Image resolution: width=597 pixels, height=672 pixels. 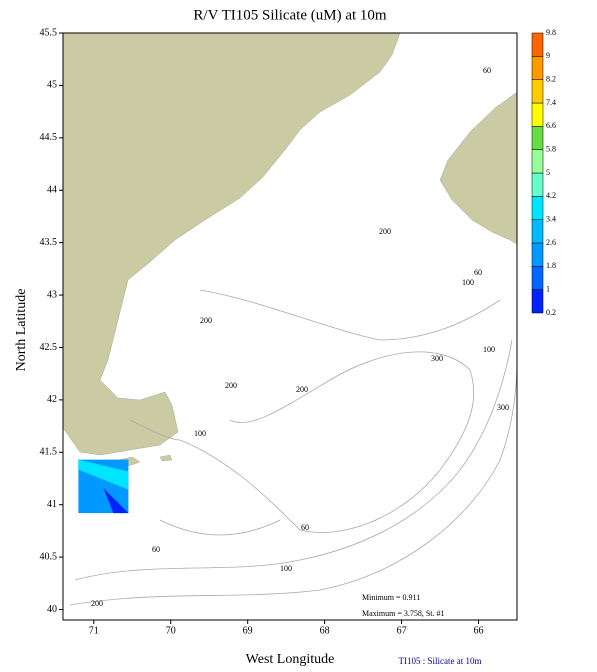 I want to click on x-tick-label: 66, so click(x=479, y=630).